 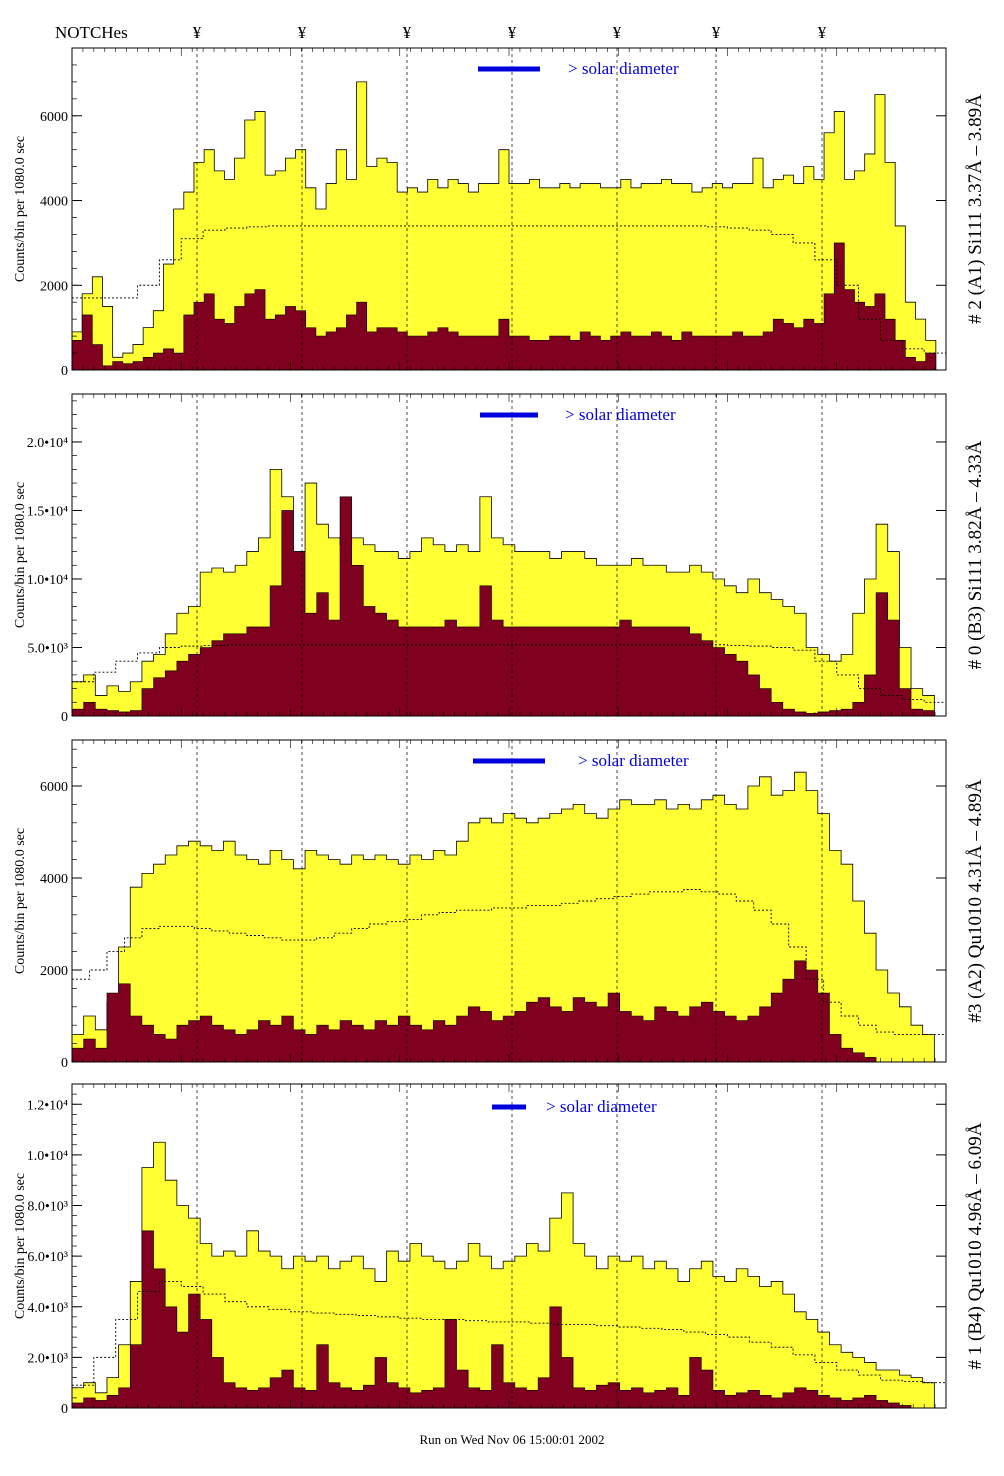 What do you see at coordinates (975, 554) in the screenshot?
I see `panel-title: # 0 (B3) Si111 3.82Å – 4.33Å` at bounding box center [975, 554].